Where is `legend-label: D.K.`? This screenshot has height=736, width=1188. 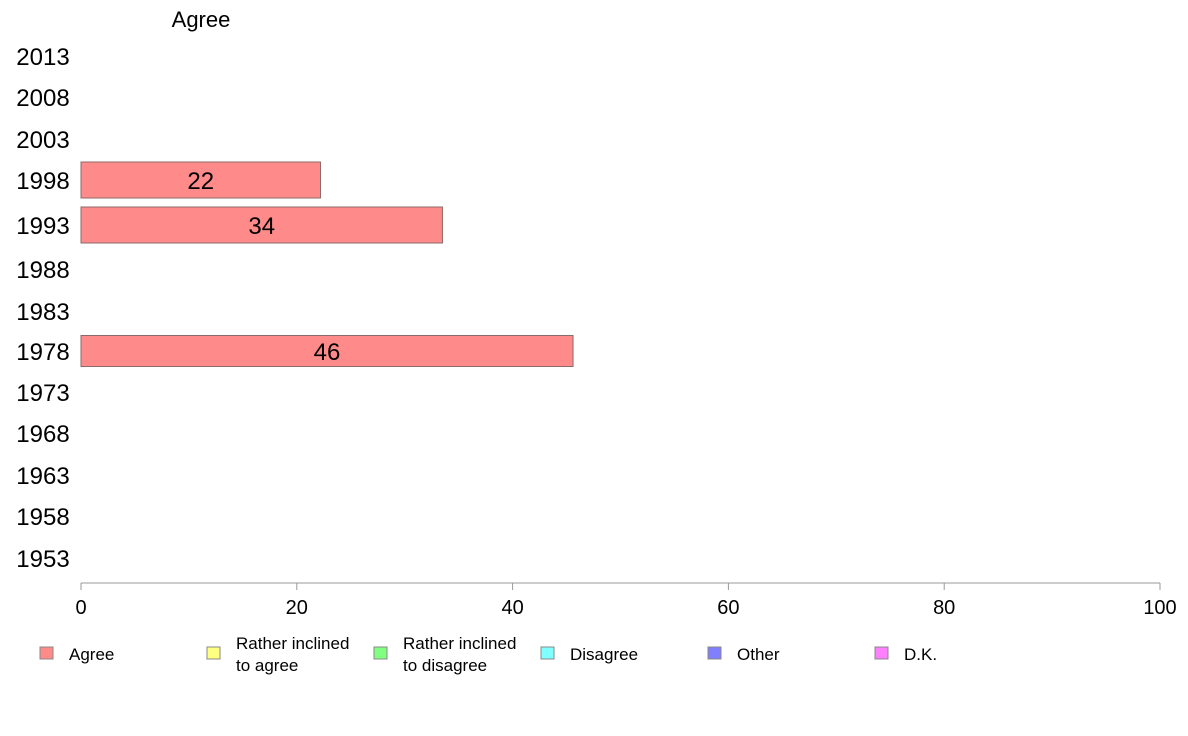
legend-label: D.K. is located at coordinates (920, 654).